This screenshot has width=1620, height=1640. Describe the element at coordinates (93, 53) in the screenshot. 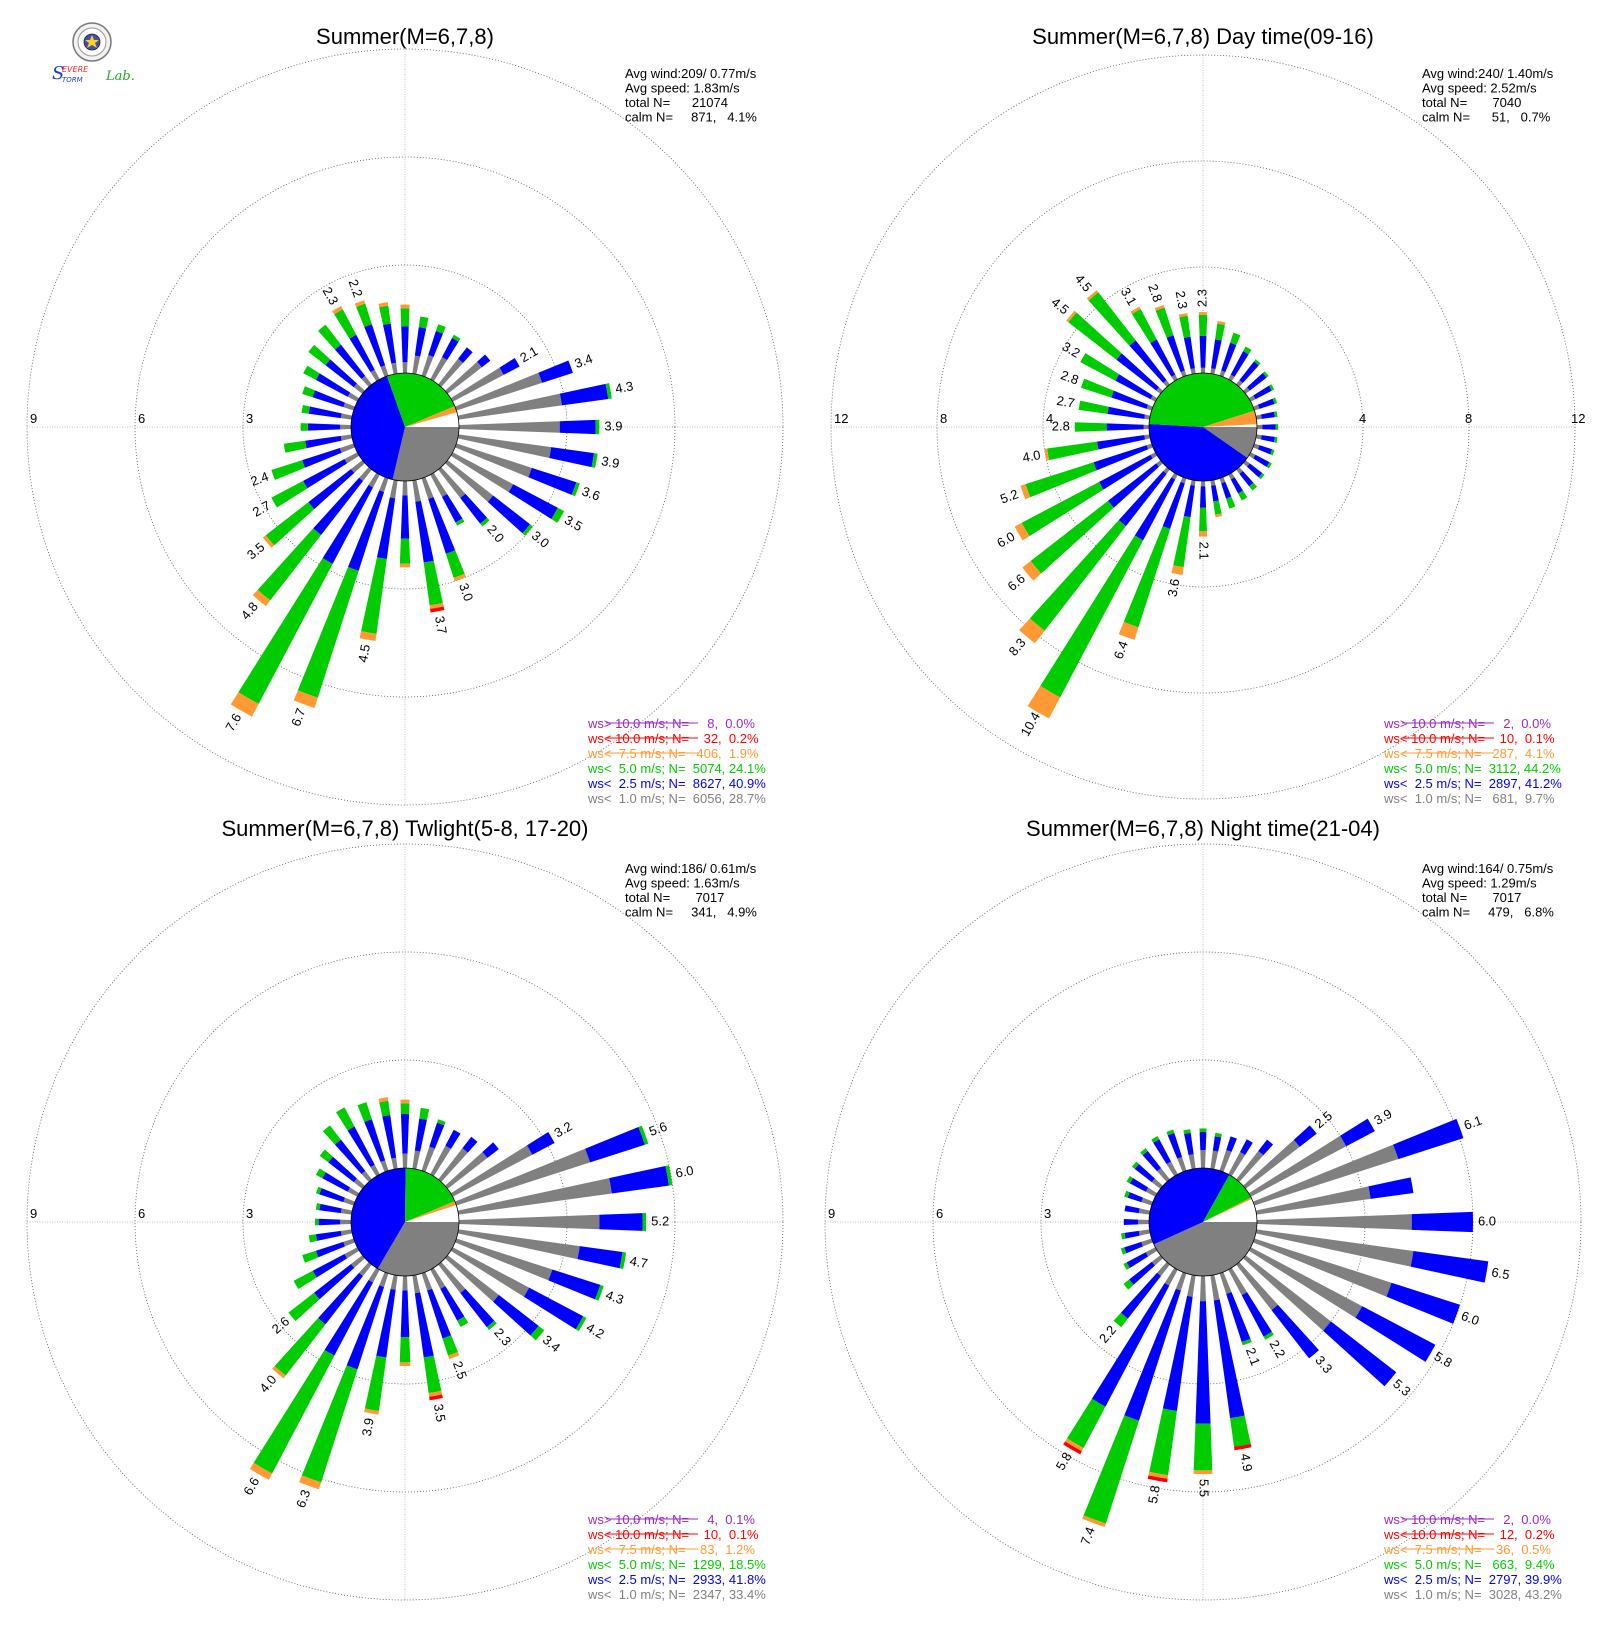

I see `lab-seal-icon: S EVERE TORM Lab.` at that location.